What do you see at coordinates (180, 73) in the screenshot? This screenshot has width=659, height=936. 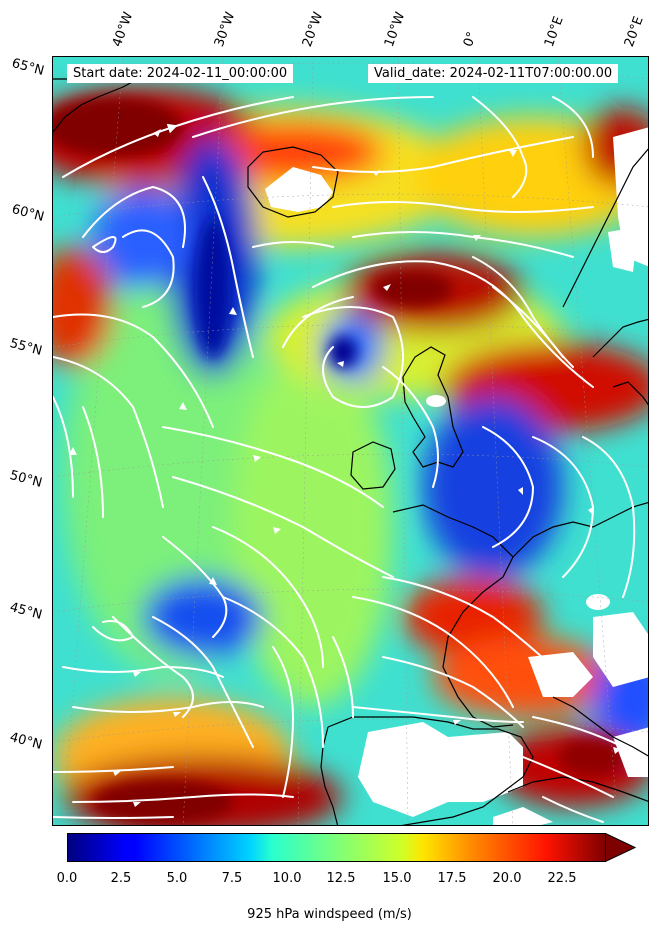 I see `start-date-label: Start date: 2024-02-11_00:00:00` at bounding box center [180, 73].